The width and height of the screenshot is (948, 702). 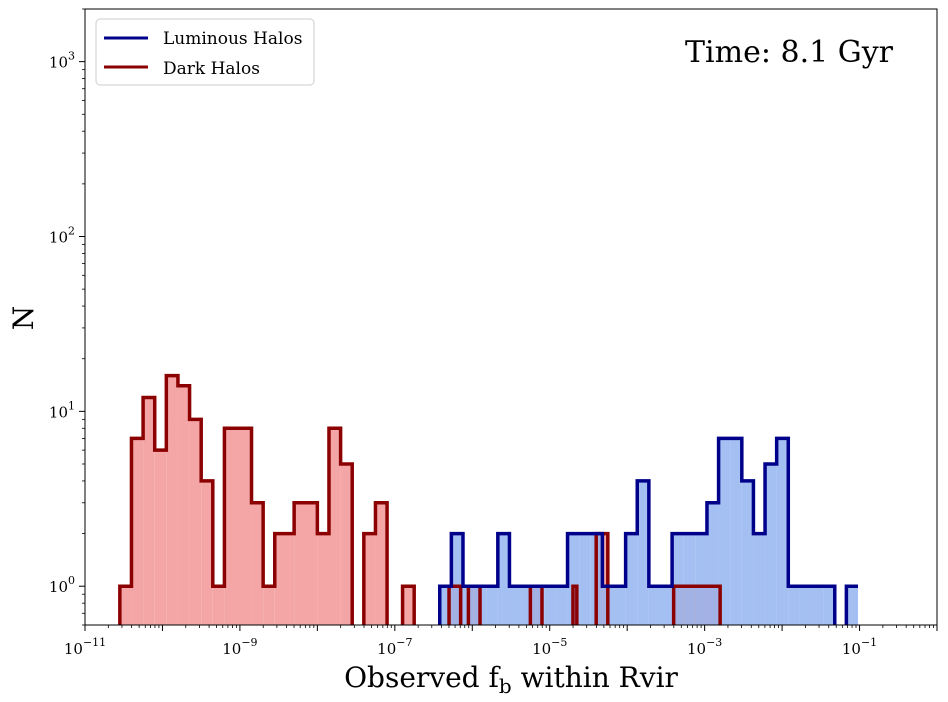 I want to click on outline-luminous, so click(x=647, y=530).